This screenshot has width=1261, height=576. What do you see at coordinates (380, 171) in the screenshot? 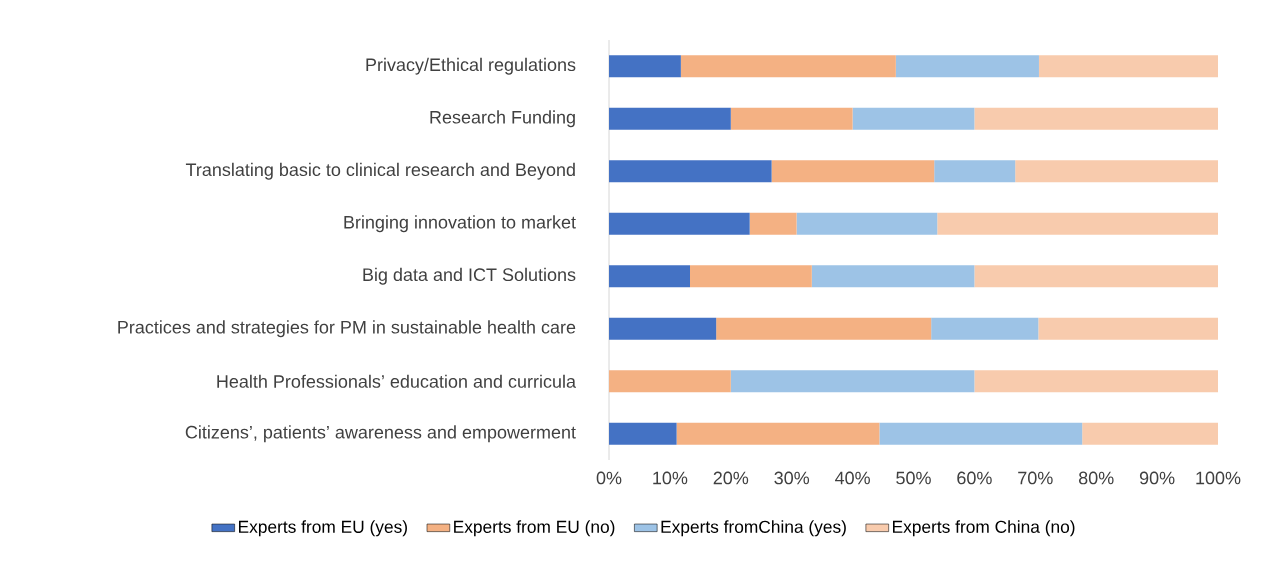
I see `y-tick-label: Translating basic to clinical research and Beyond` at bounding box center [380, 171].